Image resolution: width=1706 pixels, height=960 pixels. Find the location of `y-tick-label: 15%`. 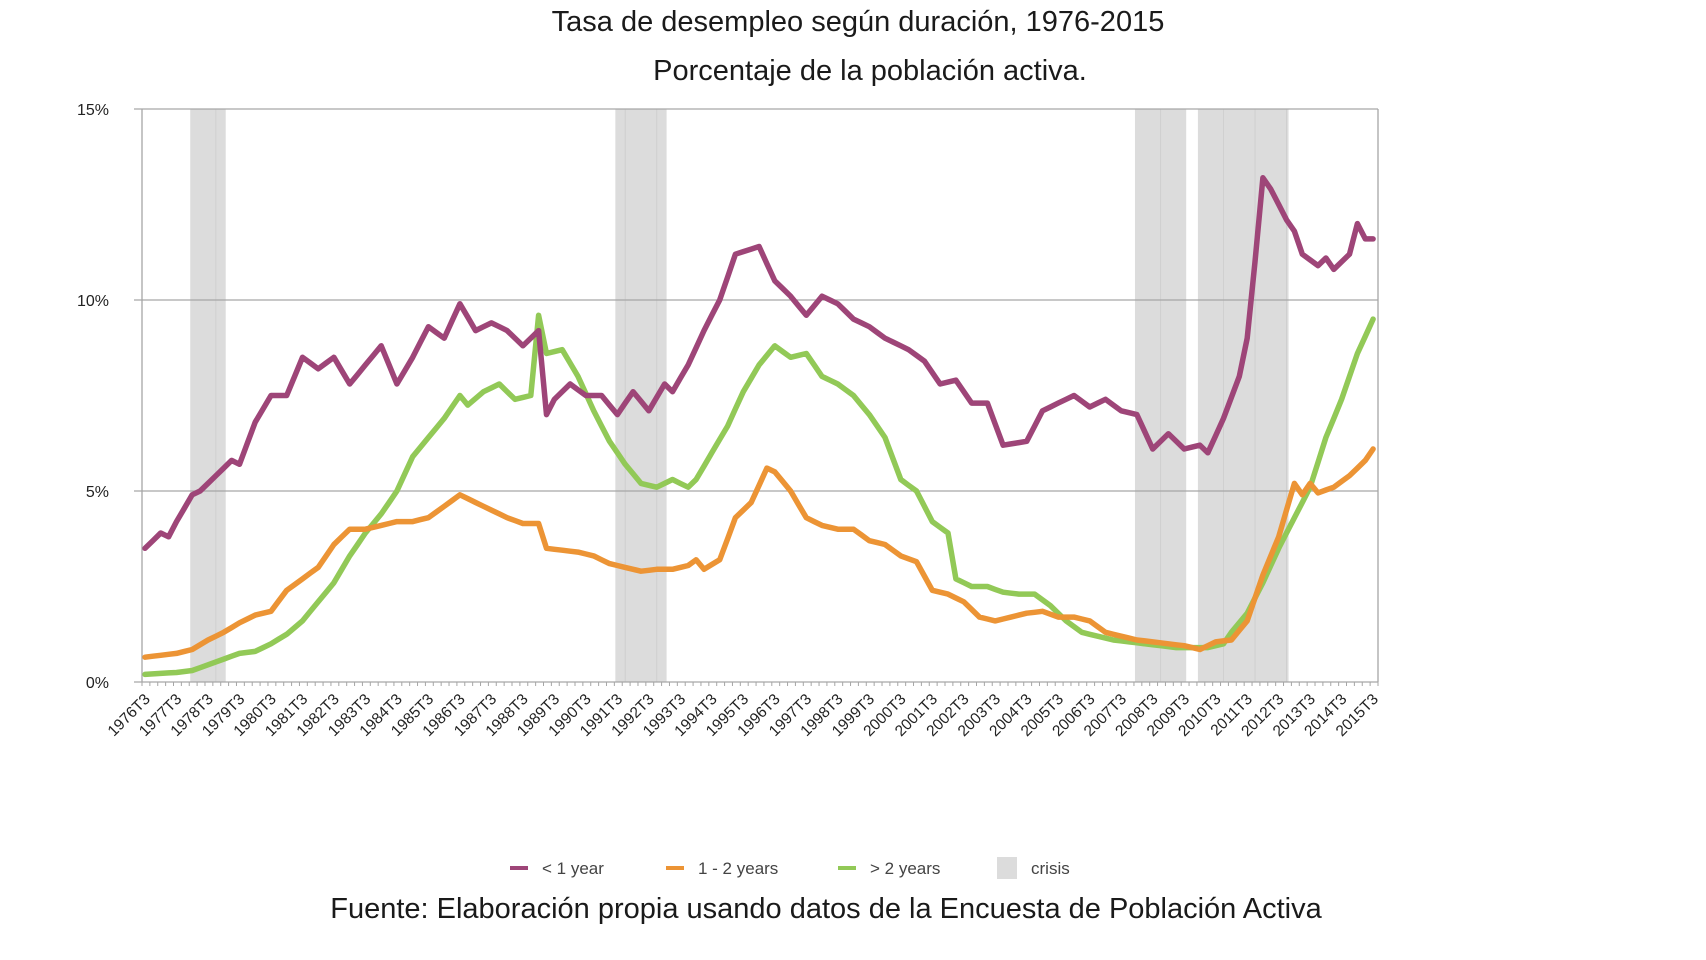

y-tick-label: 15% is located at coordinates (93, 110).